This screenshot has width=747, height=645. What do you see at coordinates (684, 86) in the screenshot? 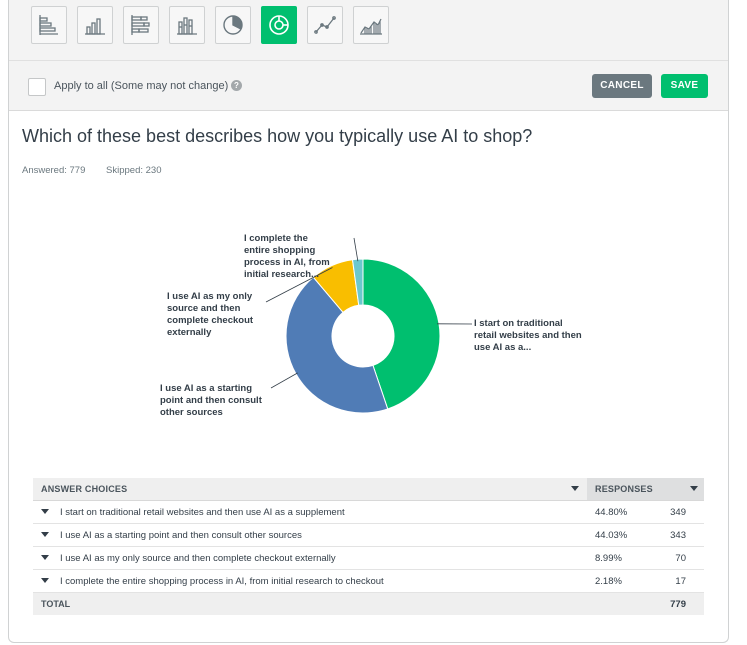
I see `save-button: SAVE` at bounding box center [684, 86].